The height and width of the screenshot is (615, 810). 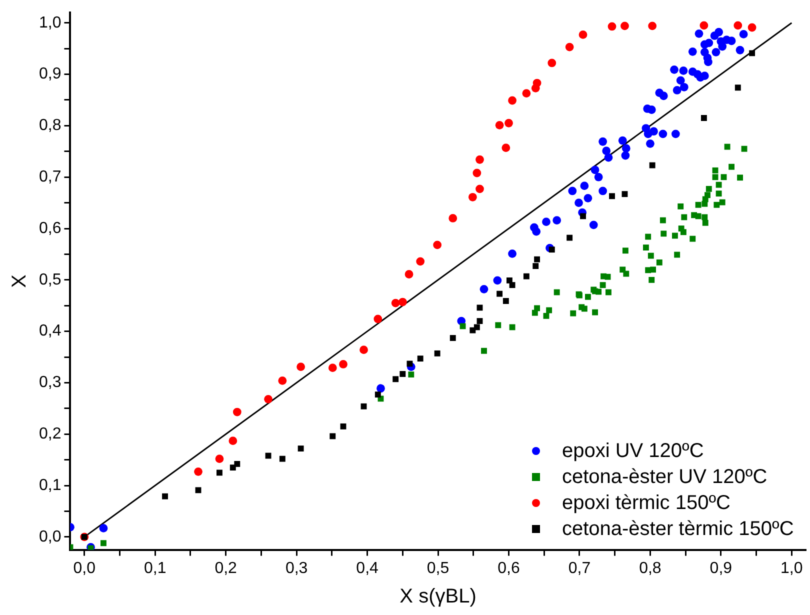 What do you see at coordinates (50, 228) in the screenshot?
I see `y-tick-label: 0,6` at bounding box center [50, 228].